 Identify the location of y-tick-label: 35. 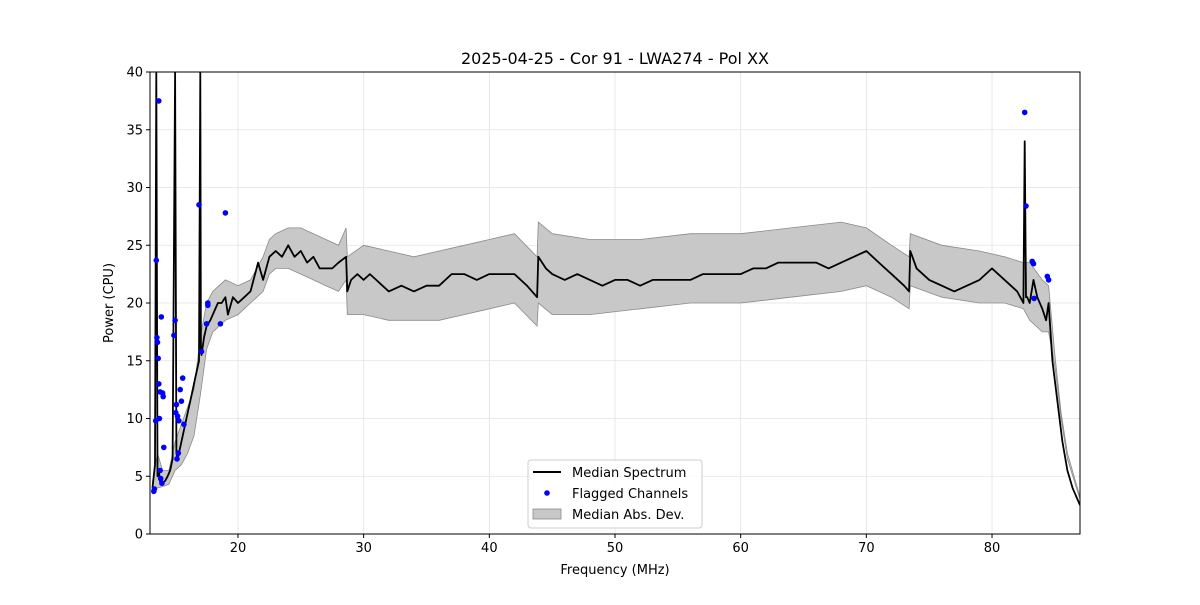
(134, 130).